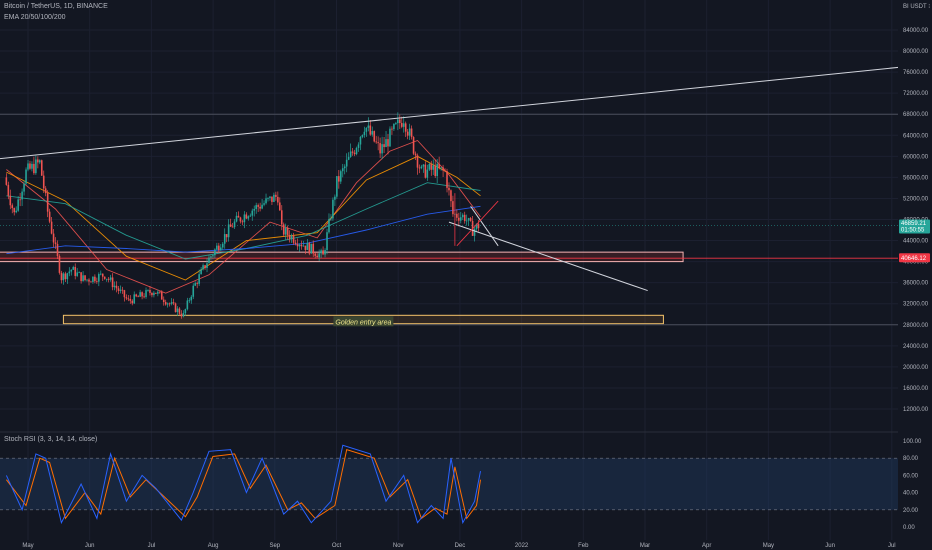 This screenshot has width=932, height=550. What do you see at coordinates (706, 546) in the screenshot?
I see `time-tick-label: Apr` at bounding box center [706, 546].